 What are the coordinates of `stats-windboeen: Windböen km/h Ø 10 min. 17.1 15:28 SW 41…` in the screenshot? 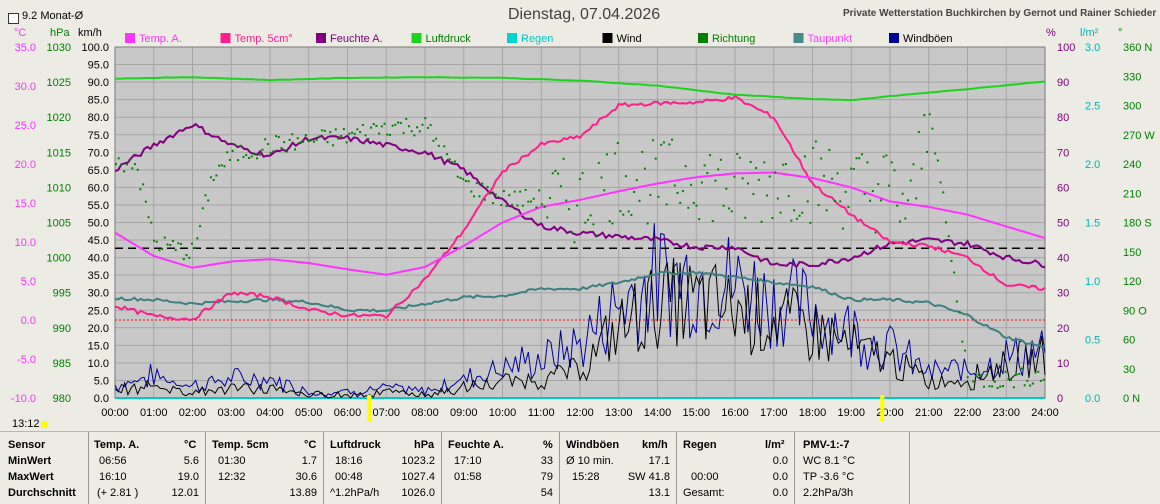 It's located at (618, 468).